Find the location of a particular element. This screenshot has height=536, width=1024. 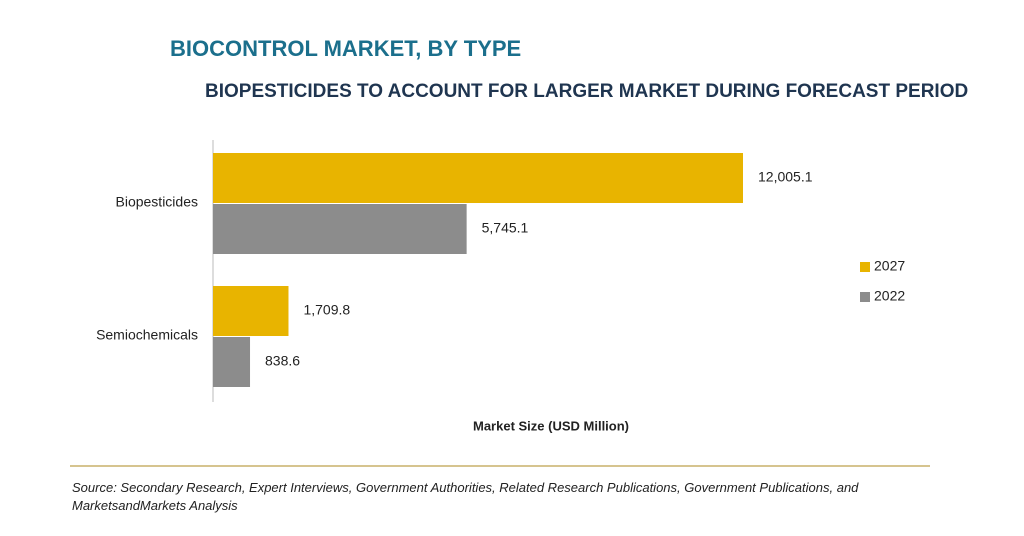

legend-label: 2022 is located at coordinates (889, 296).